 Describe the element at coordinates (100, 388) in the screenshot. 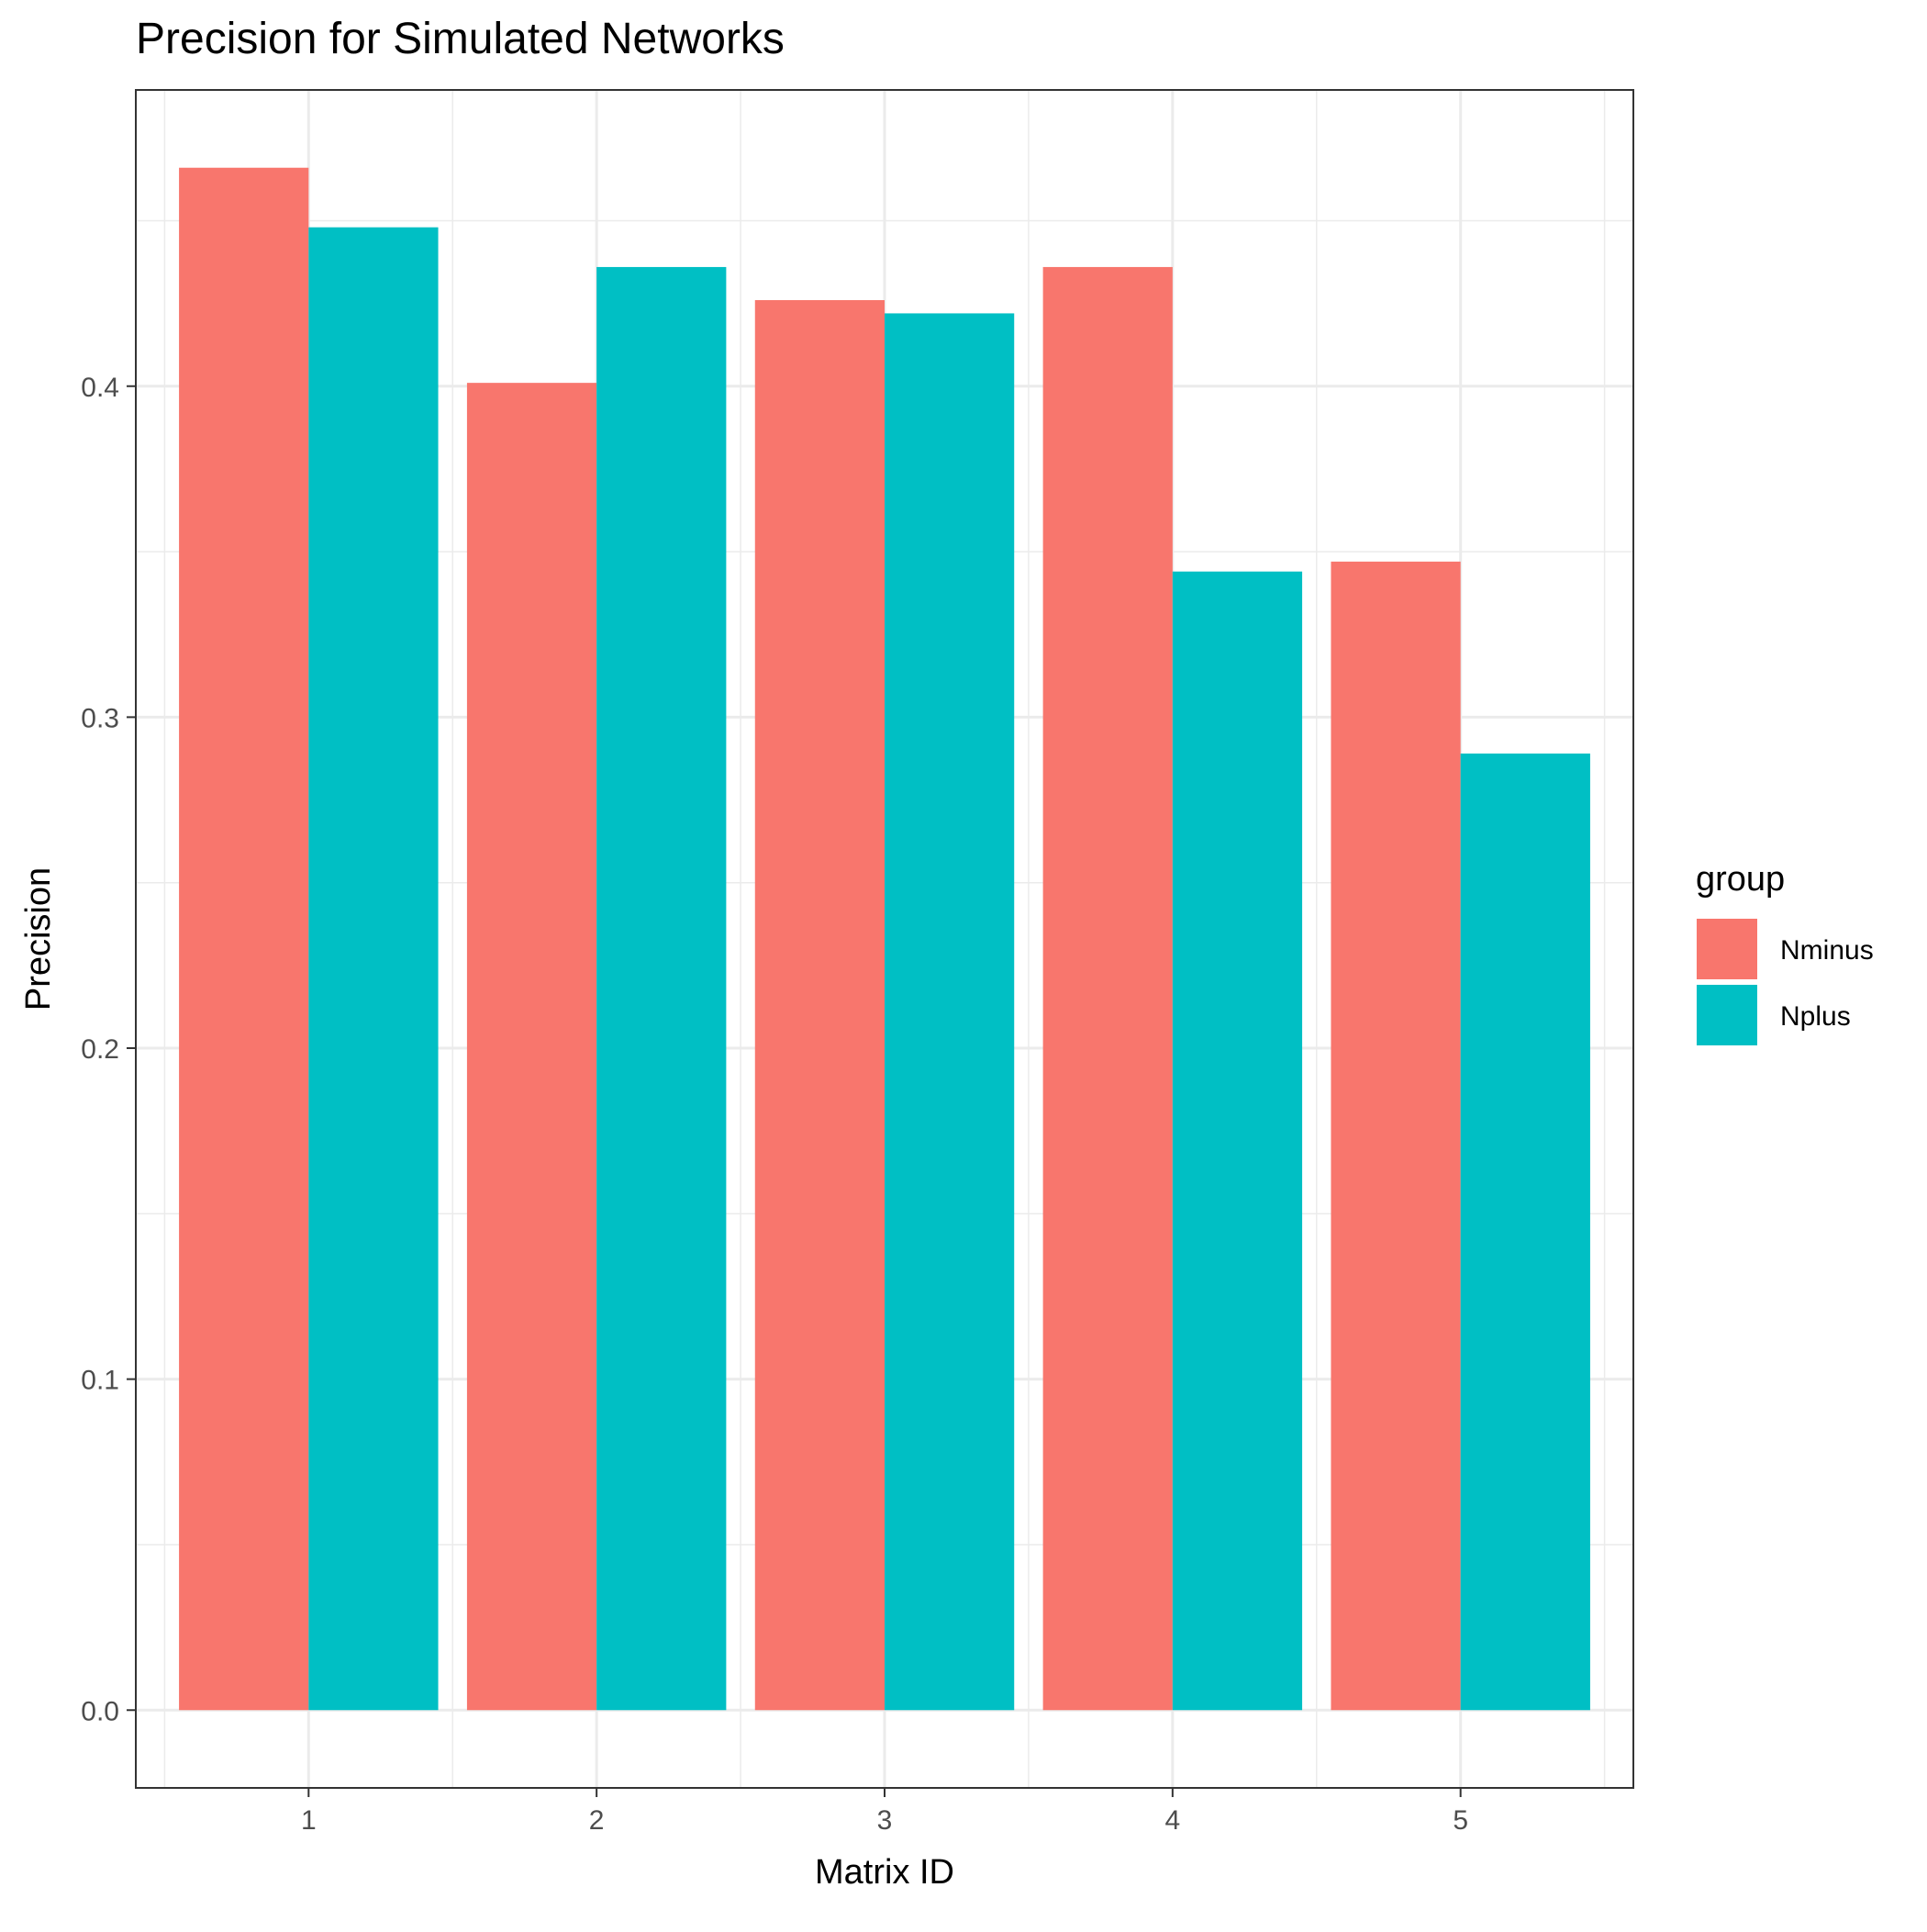

I see `y-tick-label: 0.4` at that location.